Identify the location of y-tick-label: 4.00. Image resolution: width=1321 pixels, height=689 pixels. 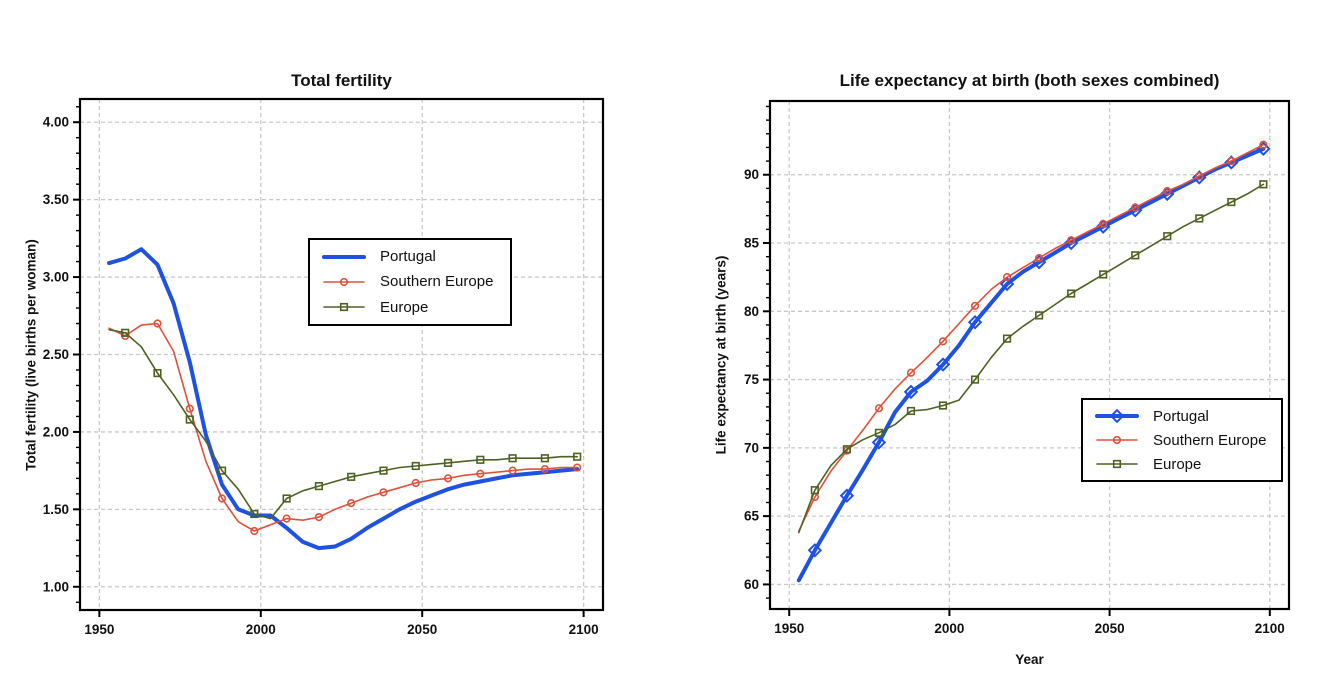
(56, 122).